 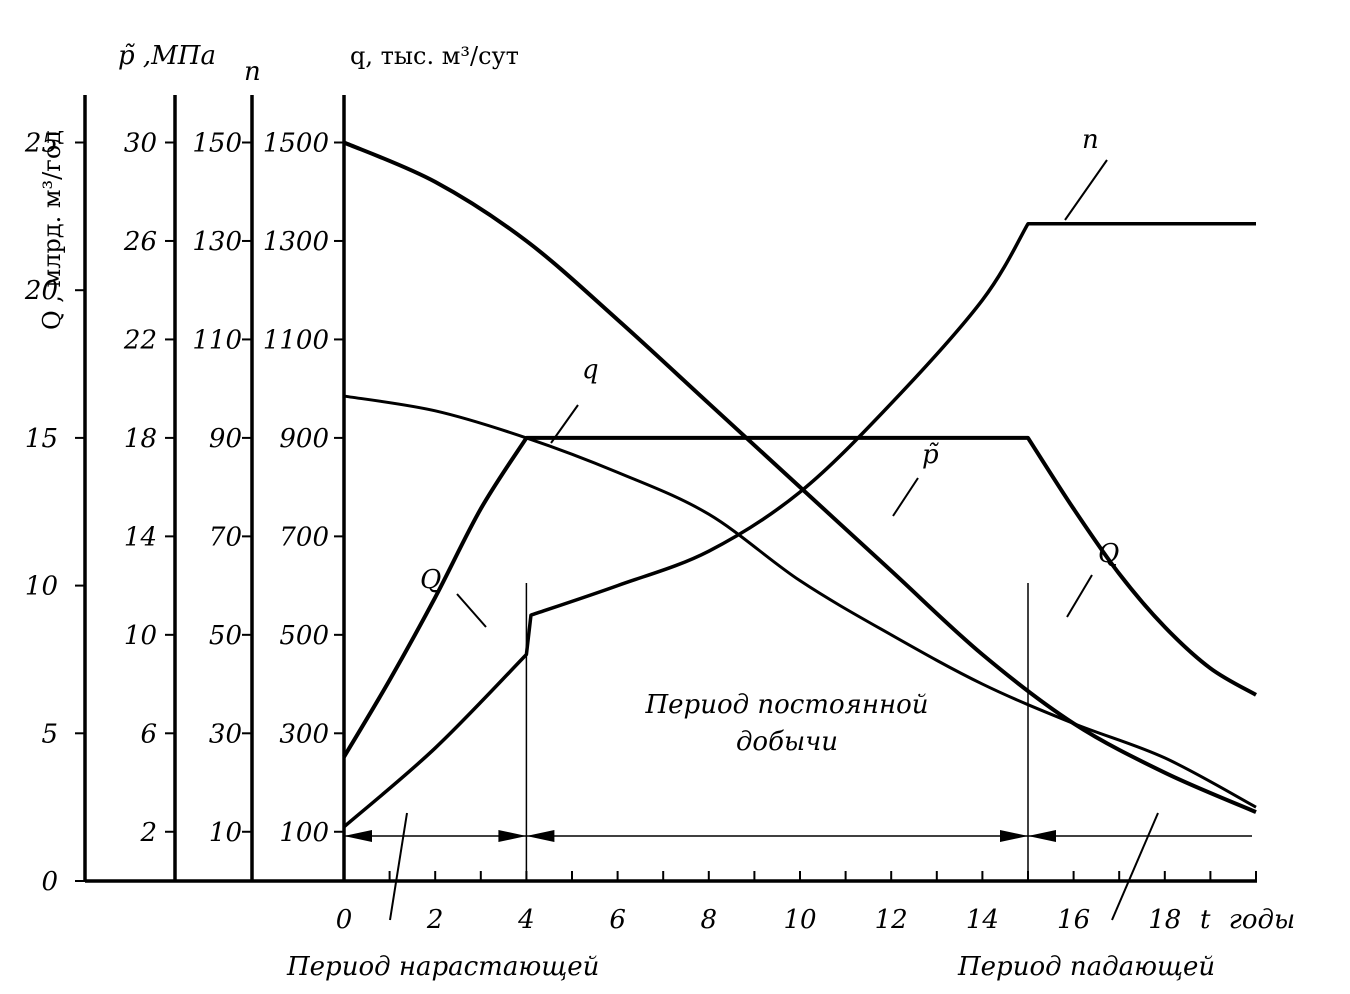 I want to click on x-tick-label: 14, so click(x=982, y=920).